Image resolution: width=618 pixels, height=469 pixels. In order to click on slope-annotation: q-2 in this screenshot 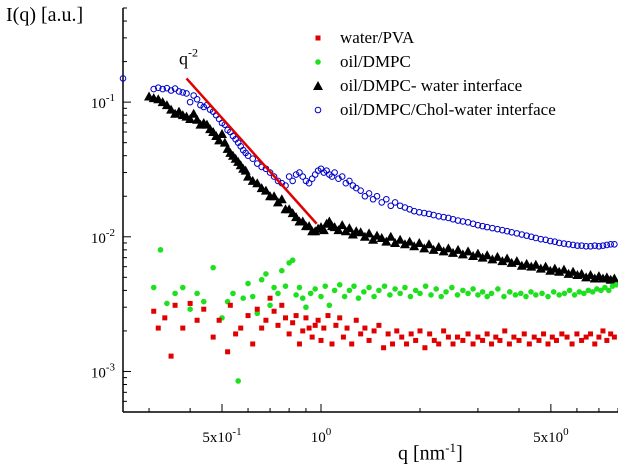, I will do `click(188, 57)`.